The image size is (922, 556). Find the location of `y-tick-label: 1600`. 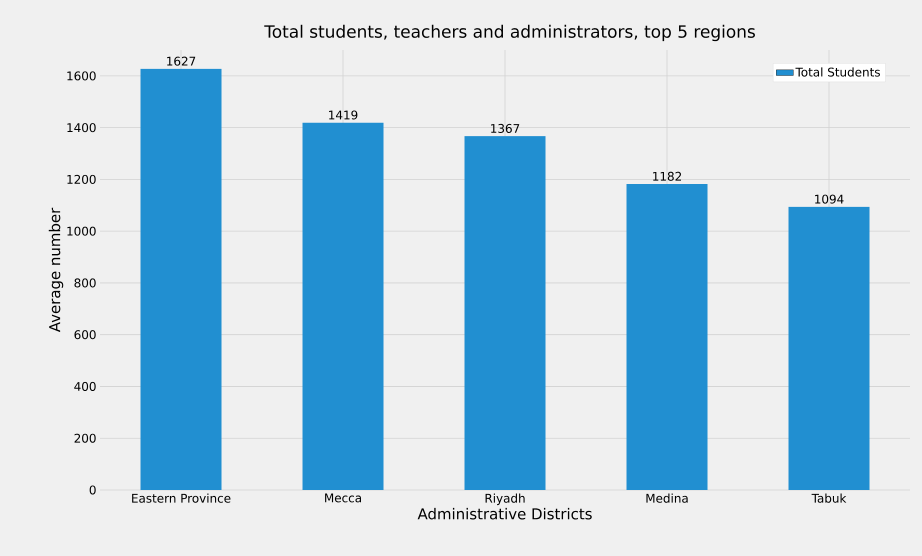

y-tick-label: 1600 is located at coordinates (81, 75).